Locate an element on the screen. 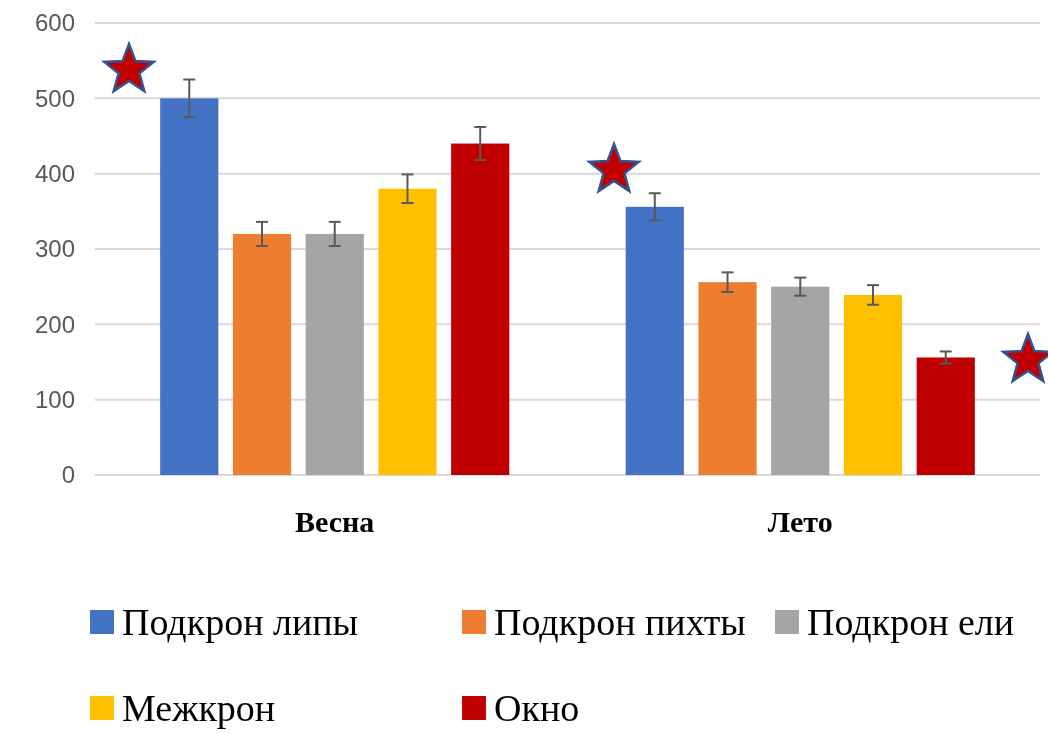 The width and height of the screenshot is (1048, 734). y-tick-label: 0 is located at coordinates (68, 475).